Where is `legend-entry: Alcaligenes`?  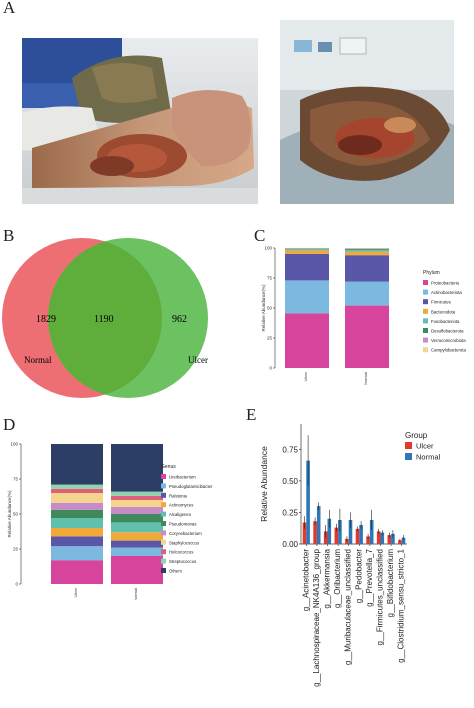 legend-entry: Alcaligenes is located at coordinates (180, 514).